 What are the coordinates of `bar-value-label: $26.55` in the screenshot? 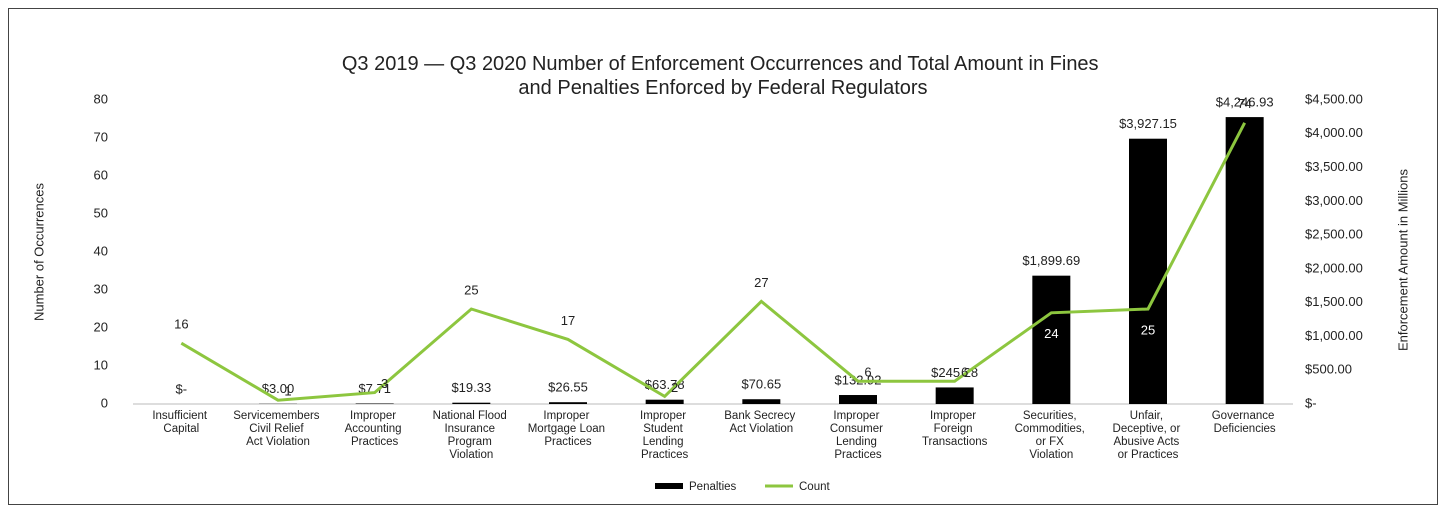 It's located at (568, 387).